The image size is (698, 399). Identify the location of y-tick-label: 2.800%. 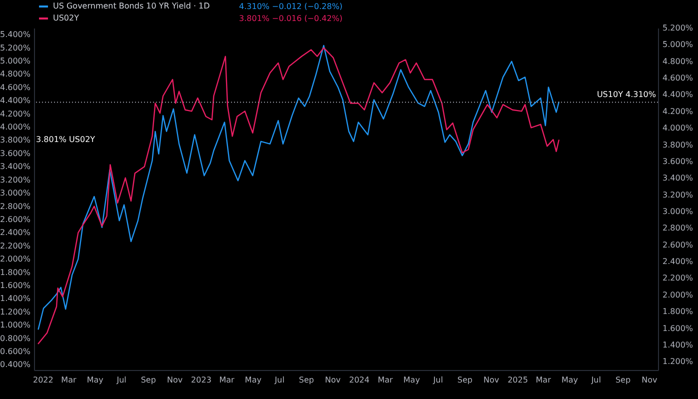
(15, 206).